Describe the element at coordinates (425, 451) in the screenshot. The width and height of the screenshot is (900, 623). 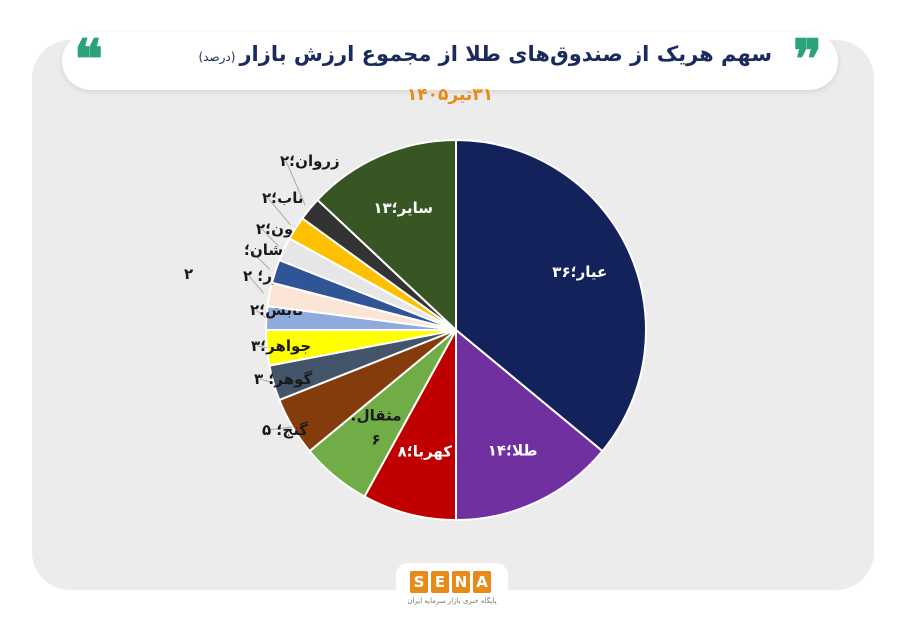
I see `slice-label: کهربا؛۸` at that location.